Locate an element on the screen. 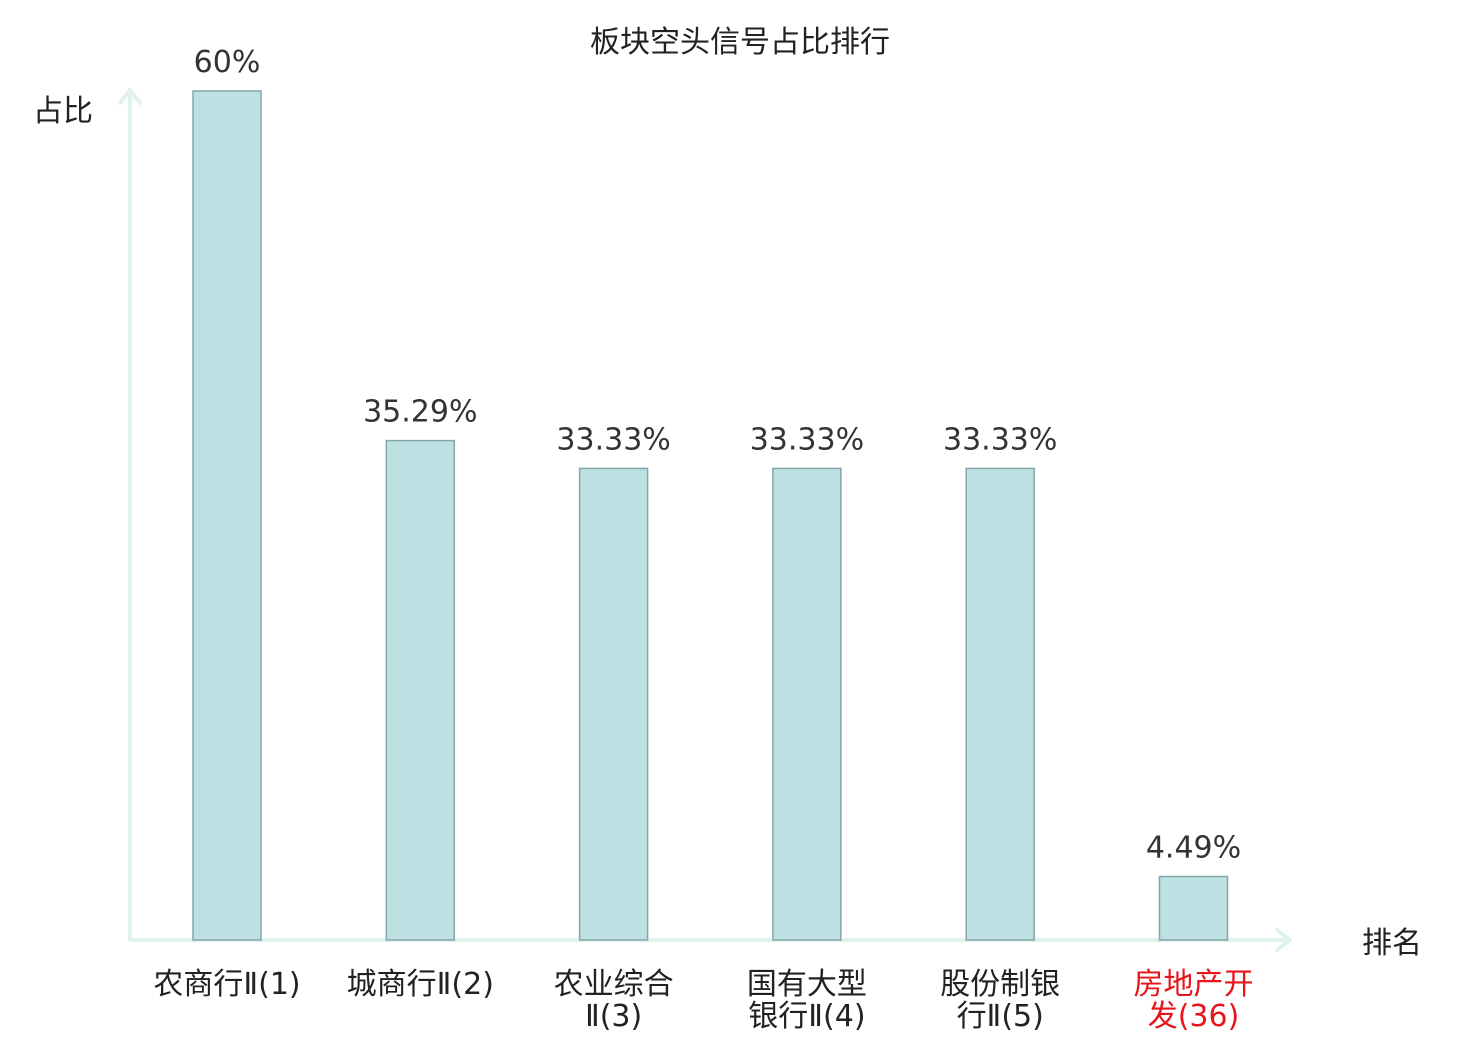  x-axis-arrow is located at coordinates (1283, 940).